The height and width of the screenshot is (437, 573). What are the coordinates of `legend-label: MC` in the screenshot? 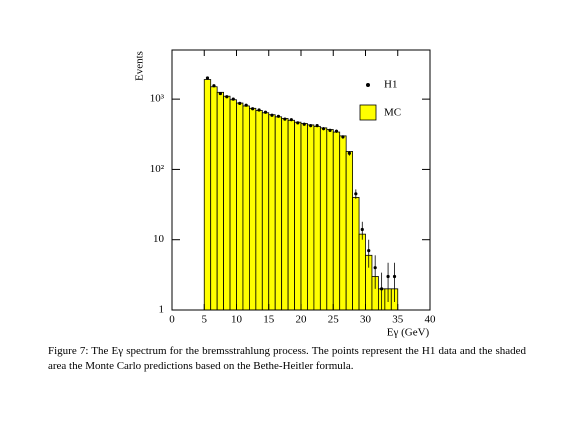 It's located at (392, 113).